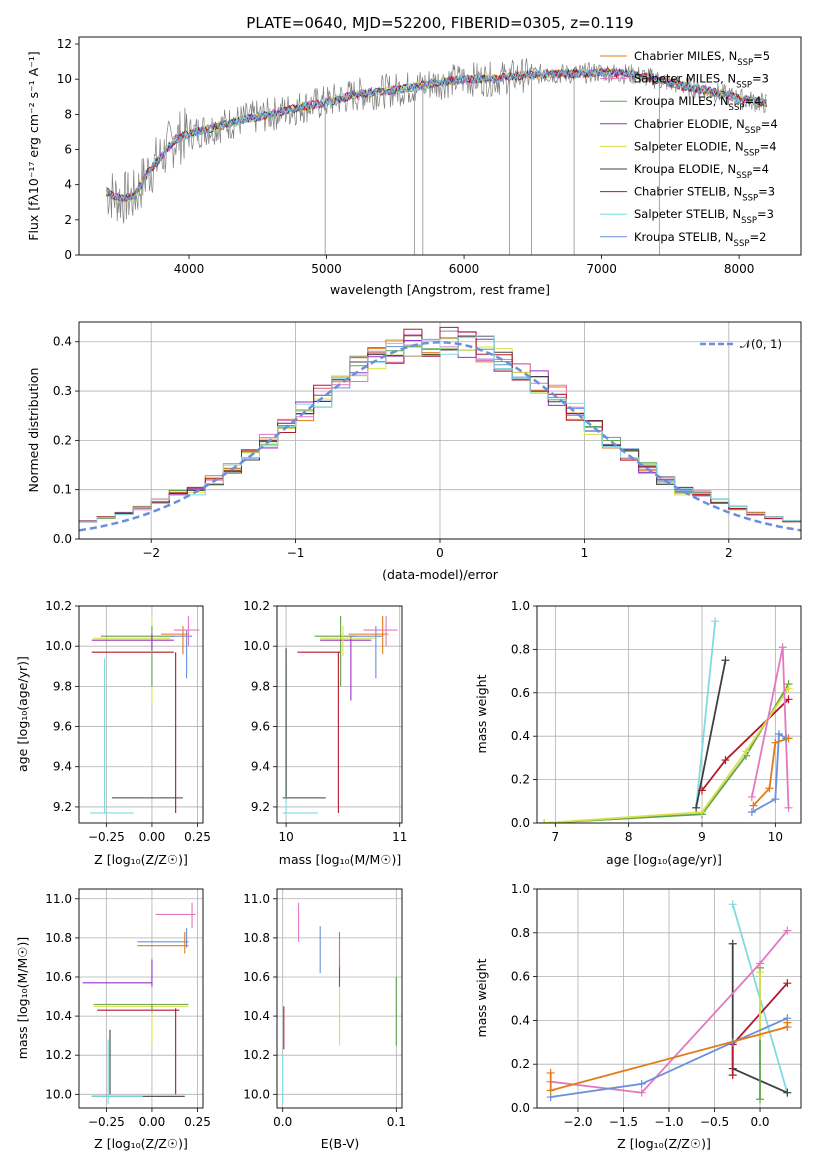 This screenshot has height=1170, width=819. Describe the element at coordinates (340, 859) in the screenshot. I see `ageM-xlabel: mass [log₁₀(M/M☉)]` at that location.